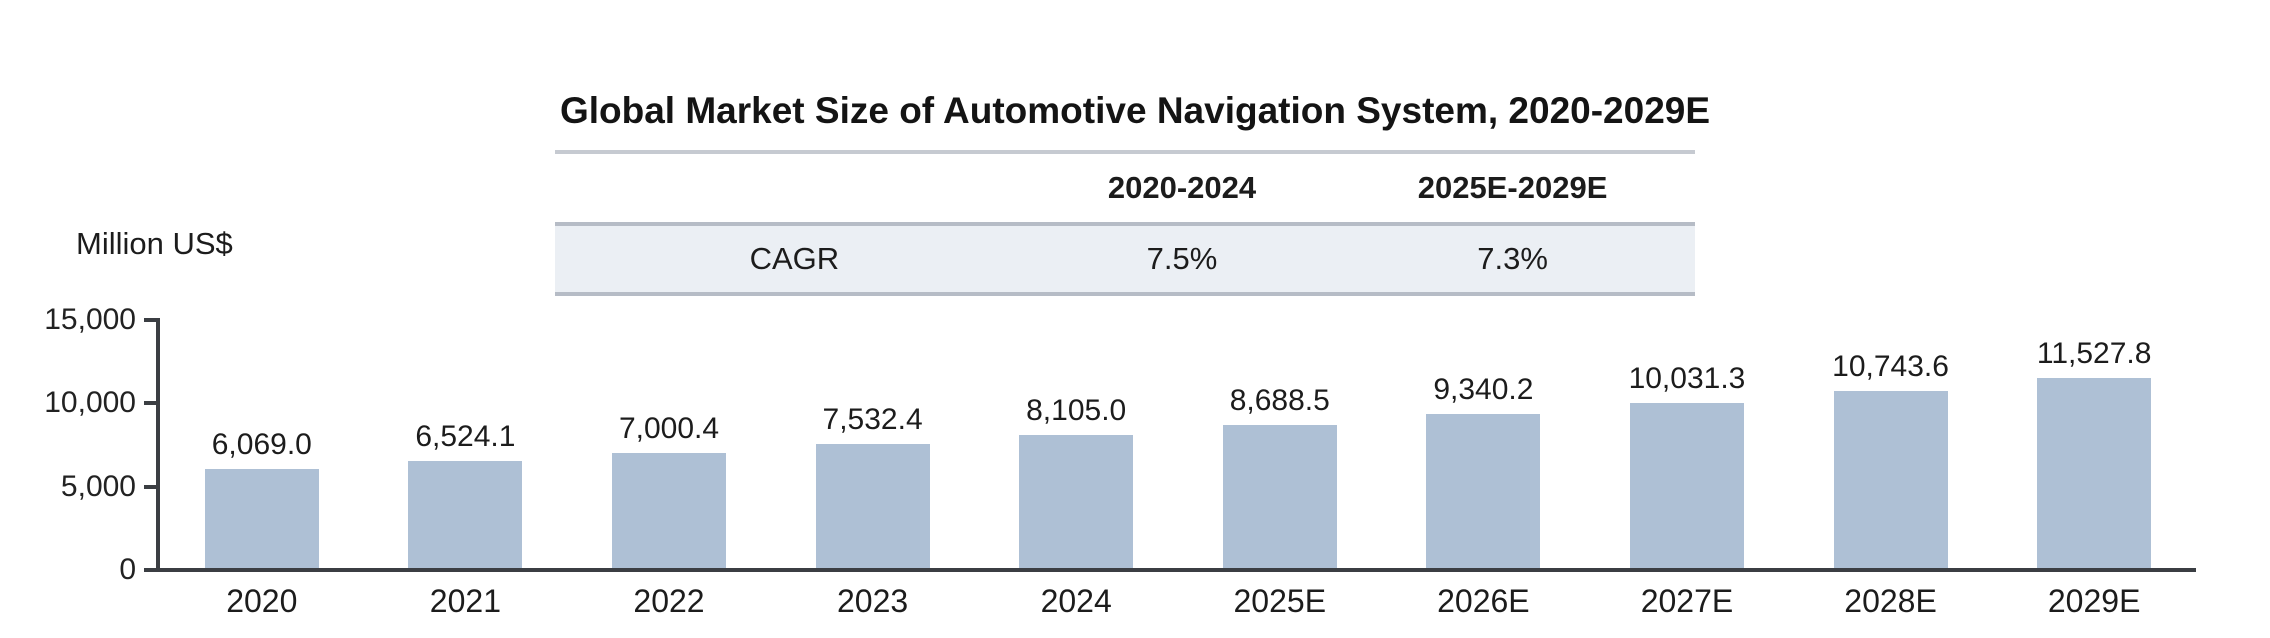 The width and height of the screenshot is (2270, 638). Describe the element at coordinates (668, 511) in the screenshot. I see `bar-2022` at that location.